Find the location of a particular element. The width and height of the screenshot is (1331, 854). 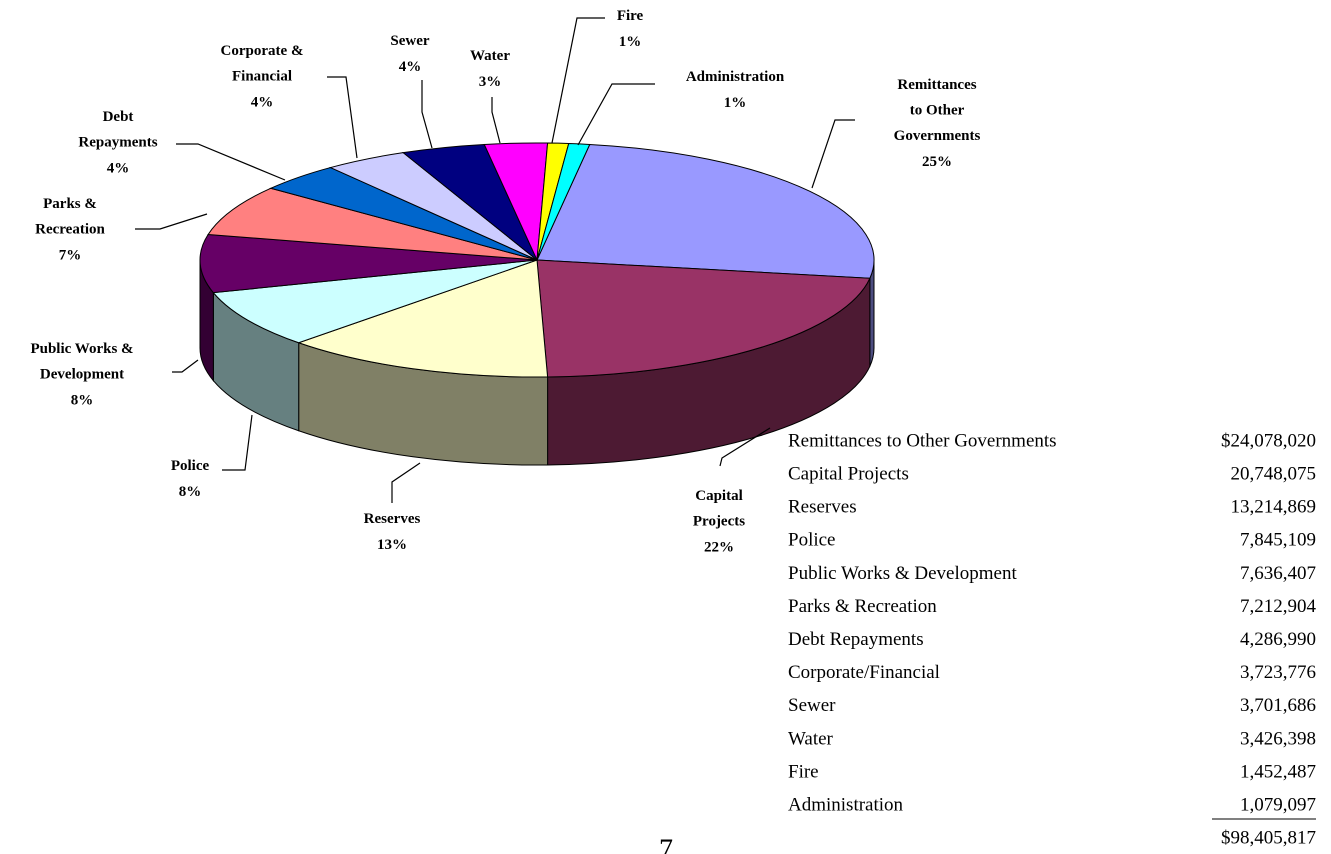

slice-label: Remittances to Other Governments is located at coordinates (937, 110).